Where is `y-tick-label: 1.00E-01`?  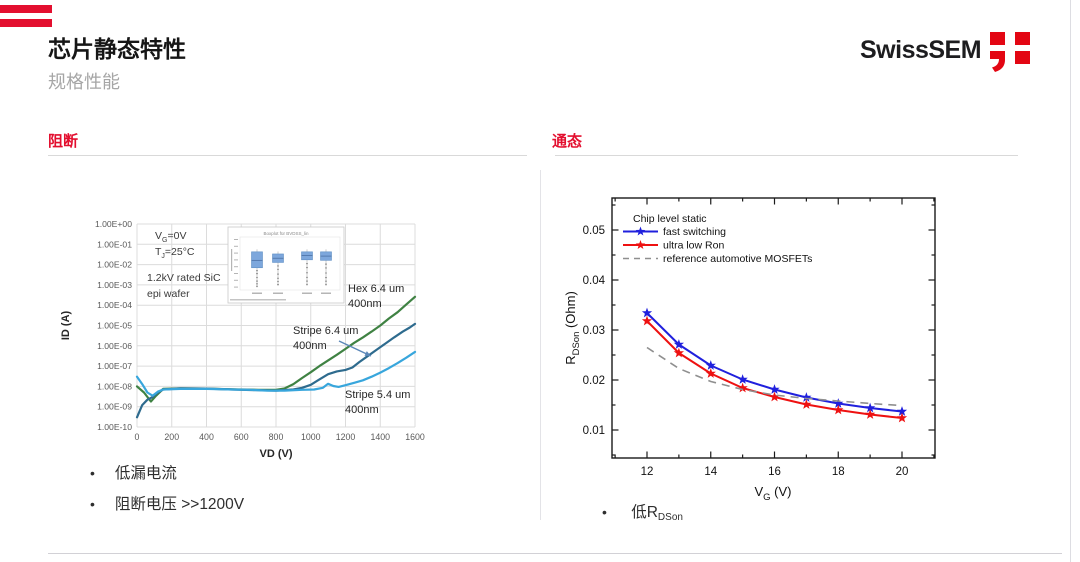 y-tick-label: 1.00E-01 is located at coordinates (114, 244).